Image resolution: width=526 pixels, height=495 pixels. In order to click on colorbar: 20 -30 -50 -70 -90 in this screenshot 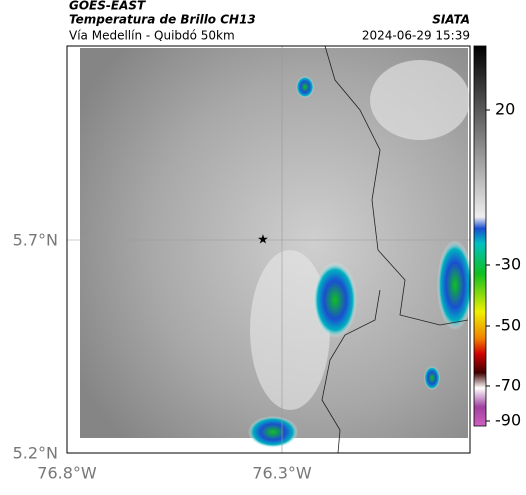, I will do `click(497, 237)`.